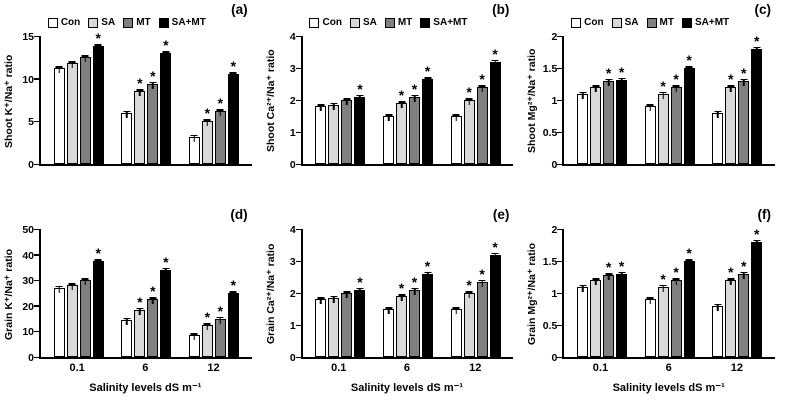 The height and width of the screenshot is (410, 785). I want to click on plot-area: * * * * * * * *, so click(666, 293).